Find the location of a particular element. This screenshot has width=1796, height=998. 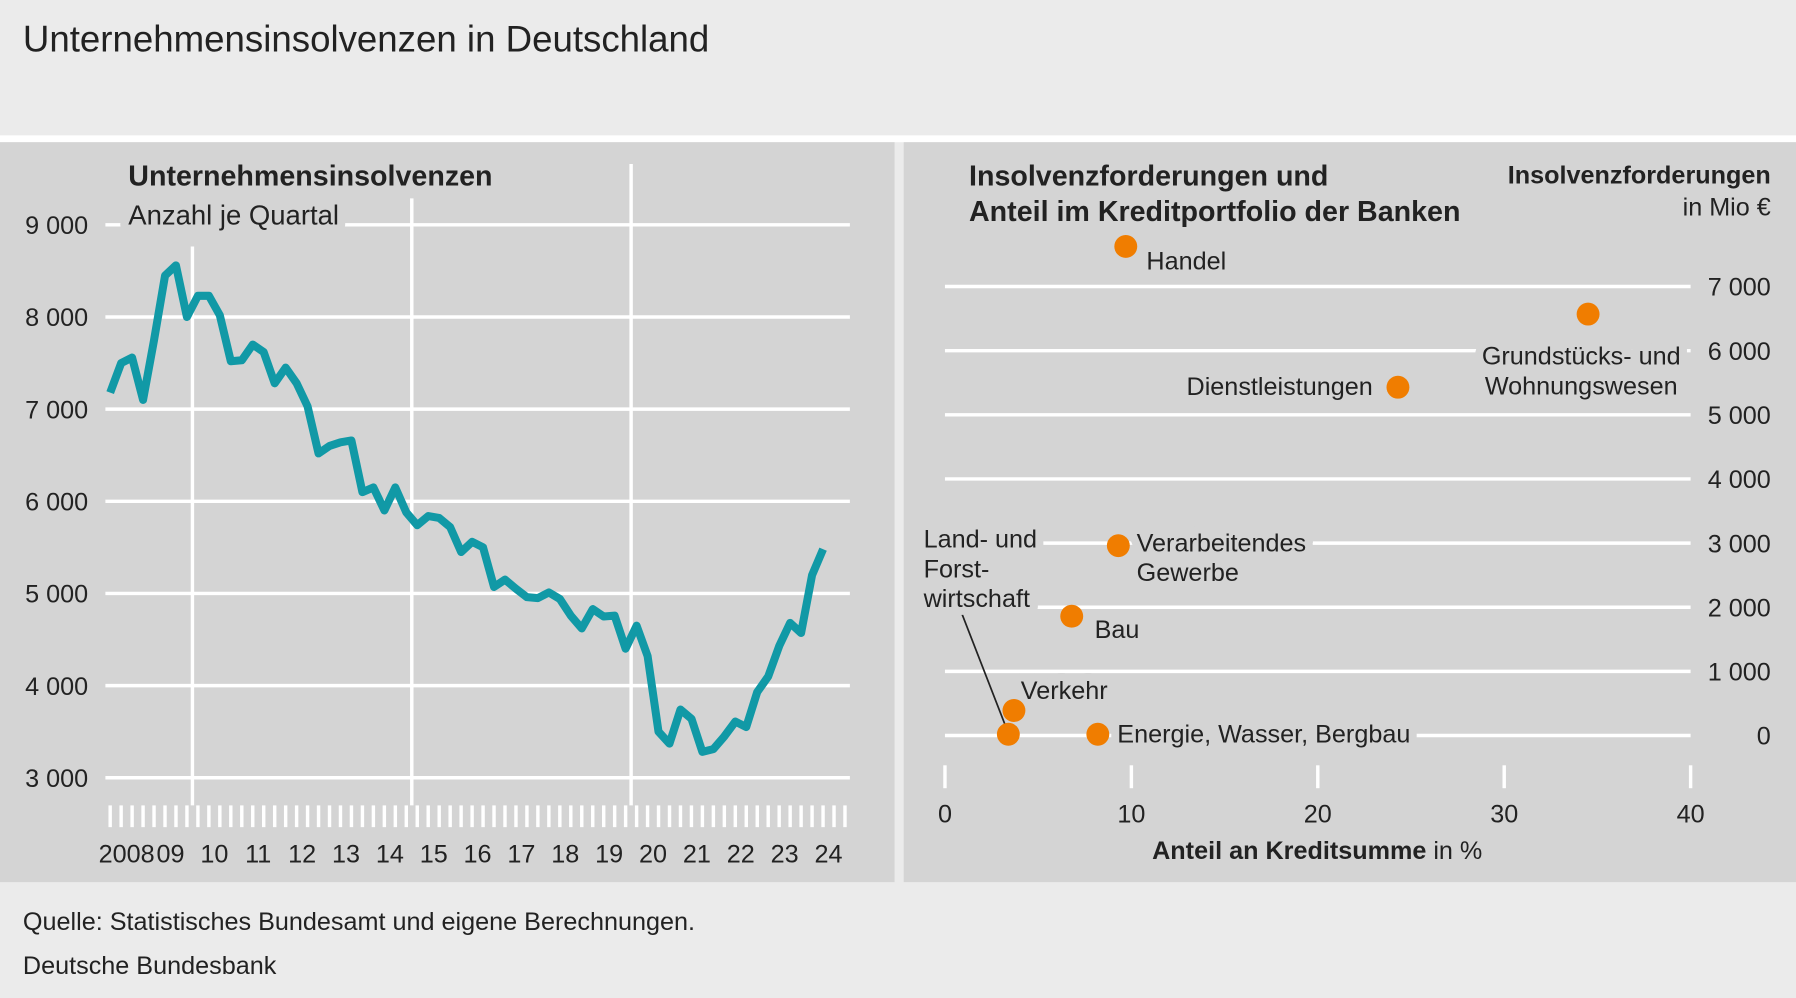

point-label: Gewerbe is located at coordinates (1188, 573).